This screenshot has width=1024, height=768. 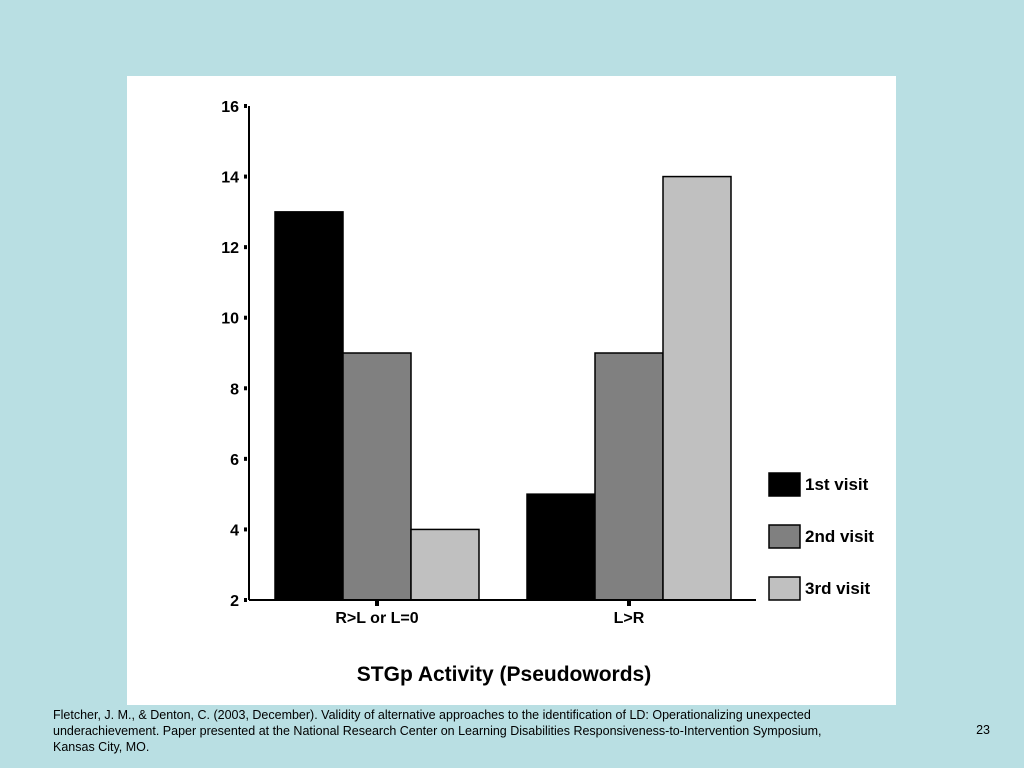 I want to click on legend-label-2: 2nd visit, so click(x=839, y=536).